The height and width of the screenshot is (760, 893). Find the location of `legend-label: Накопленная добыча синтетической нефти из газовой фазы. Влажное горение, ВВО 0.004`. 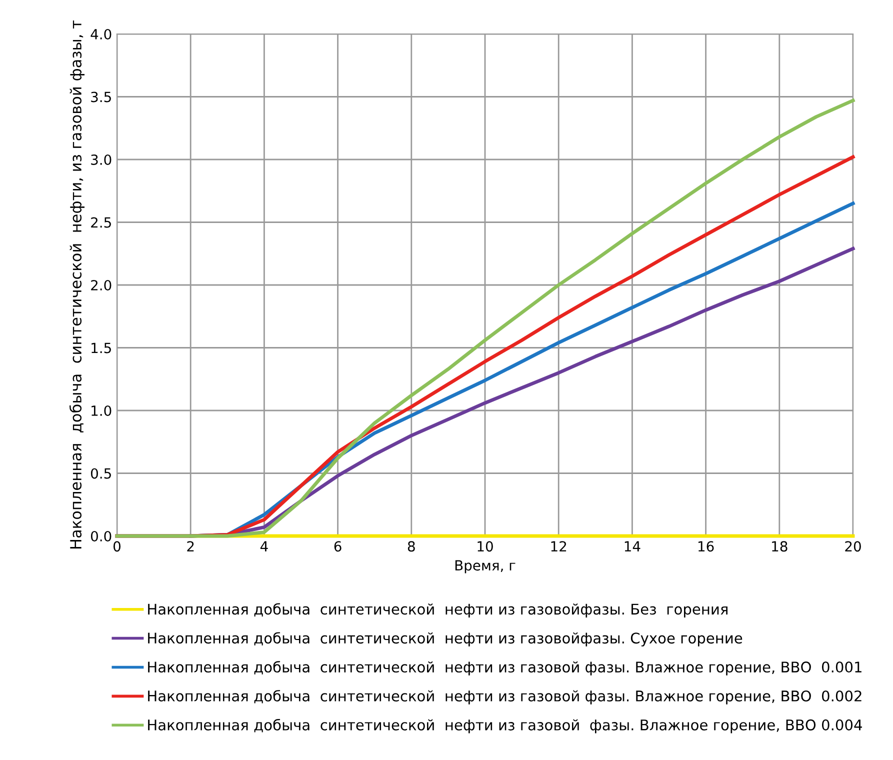

legend-label: Накопленная добыча синтетической нефти из газовой фазы. Влажное горение, ВВО 0.004 is located at coordinates (505, 726).